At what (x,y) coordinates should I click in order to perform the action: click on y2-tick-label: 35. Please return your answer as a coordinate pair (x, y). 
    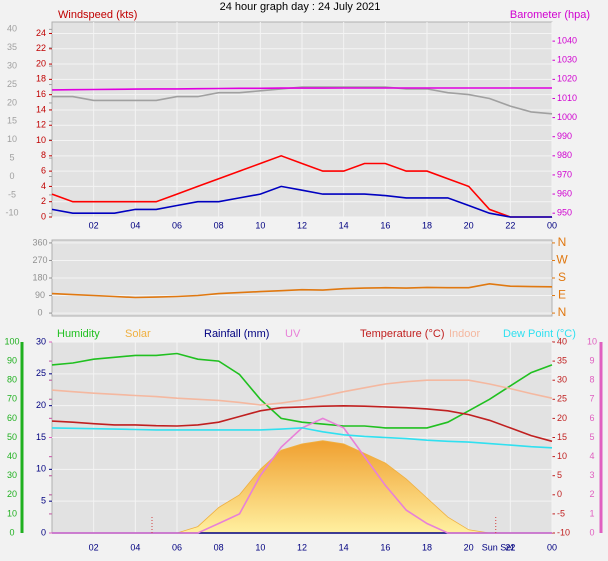
    Looking at the image, I should click on (562, 360).